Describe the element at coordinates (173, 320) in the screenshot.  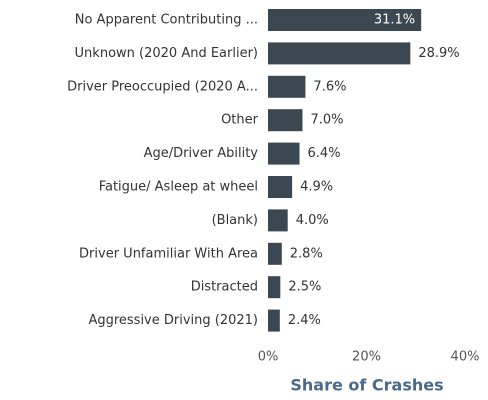
I see `y-tick-label: Aggressive Driving (2021)` at that location.